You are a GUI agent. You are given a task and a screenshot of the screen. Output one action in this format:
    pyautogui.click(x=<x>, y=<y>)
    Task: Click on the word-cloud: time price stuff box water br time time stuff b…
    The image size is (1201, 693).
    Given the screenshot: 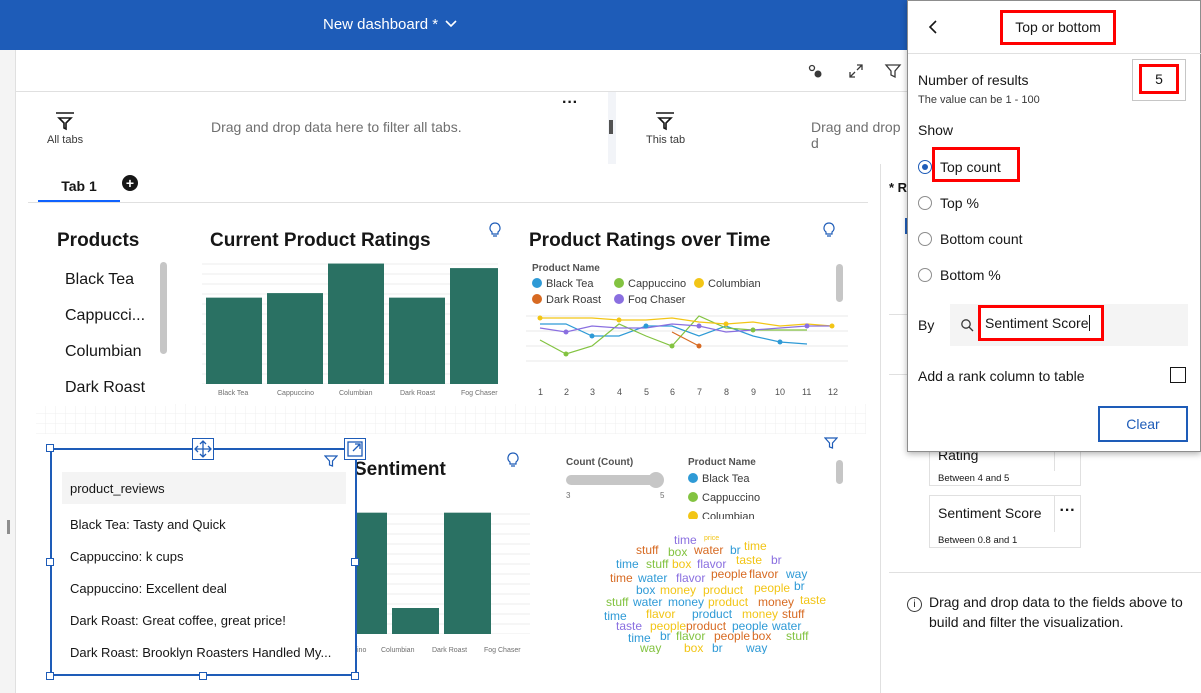 What is the action you would take?
    pyautogui.click(x=704, y=591)
    